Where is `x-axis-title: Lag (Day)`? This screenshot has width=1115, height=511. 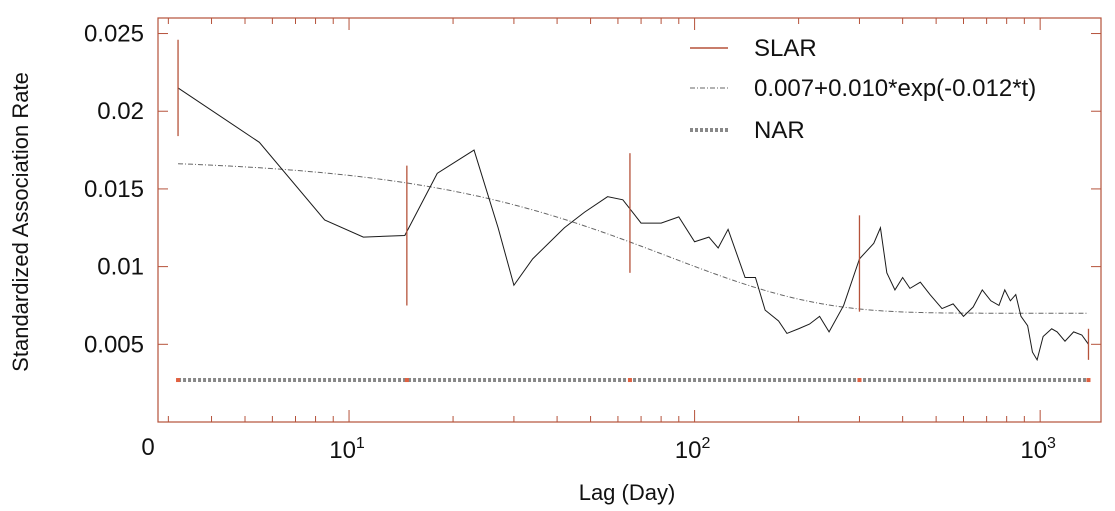
x-axis-title: Lag (Day) is located at coordinates (627, 492).